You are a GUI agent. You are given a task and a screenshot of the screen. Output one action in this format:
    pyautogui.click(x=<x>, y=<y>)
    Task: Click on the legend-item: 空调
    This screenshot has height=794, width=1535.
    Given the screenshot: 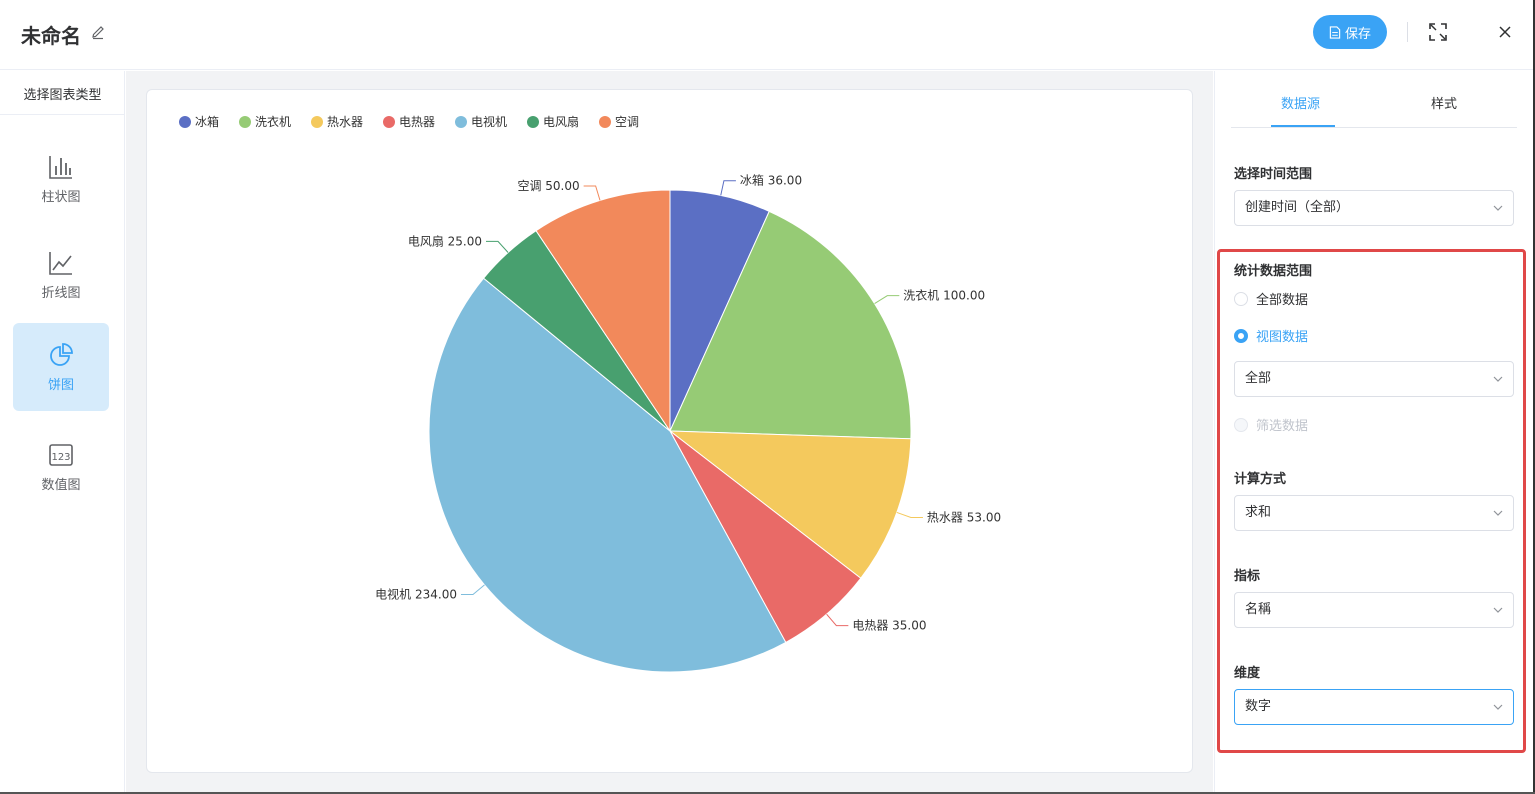 What is the action you would take?
    pyautogui.click(x=619, y=122)
    